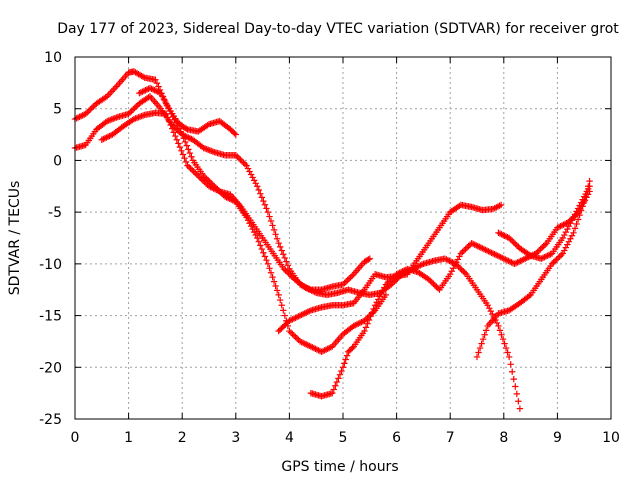 The image size is (640, 480). Describe the element at coordinates (50, 368) in the screenshot. I see `y-tick-label: -20` at that location.